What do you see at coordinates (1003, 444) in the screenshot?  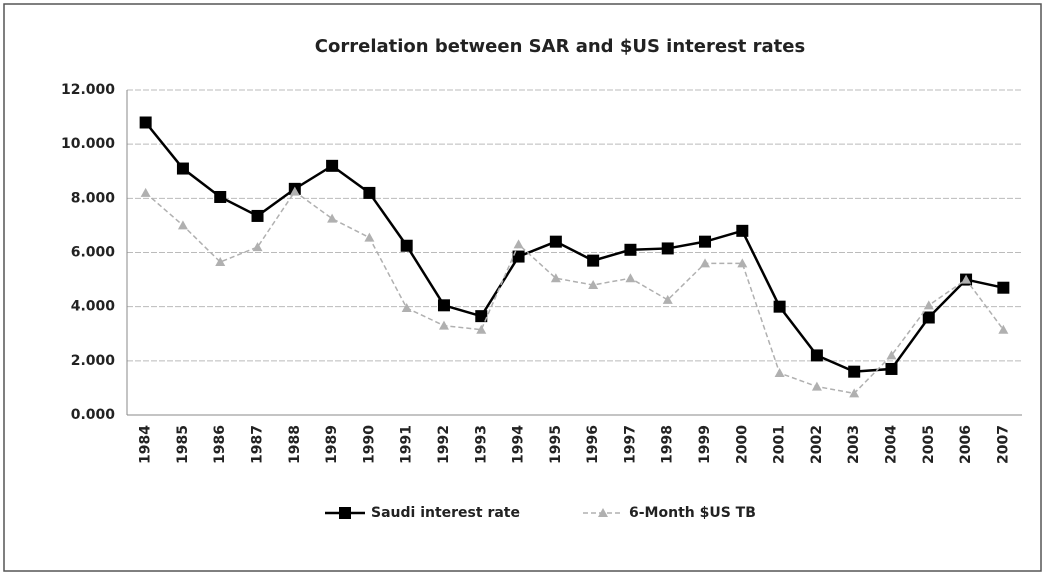 I see `x-tick-label: 2007` at bounding box center [1003, 444].